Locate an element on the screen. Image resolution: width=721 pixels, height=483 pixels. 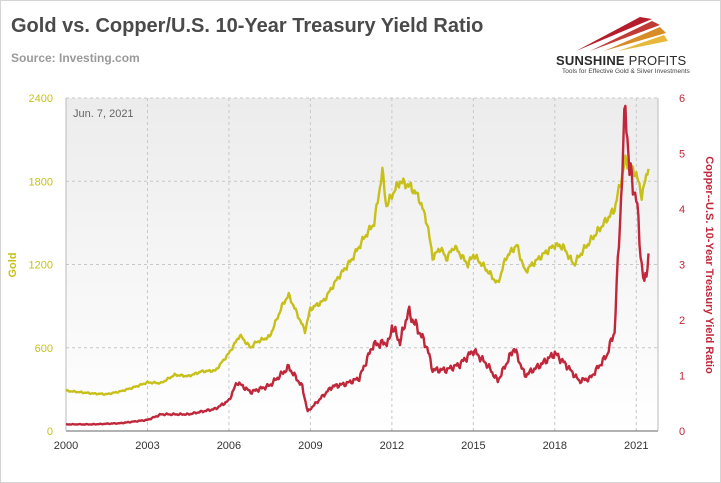
source-label: Source: Investing.com is located at coordinates (75, 58).